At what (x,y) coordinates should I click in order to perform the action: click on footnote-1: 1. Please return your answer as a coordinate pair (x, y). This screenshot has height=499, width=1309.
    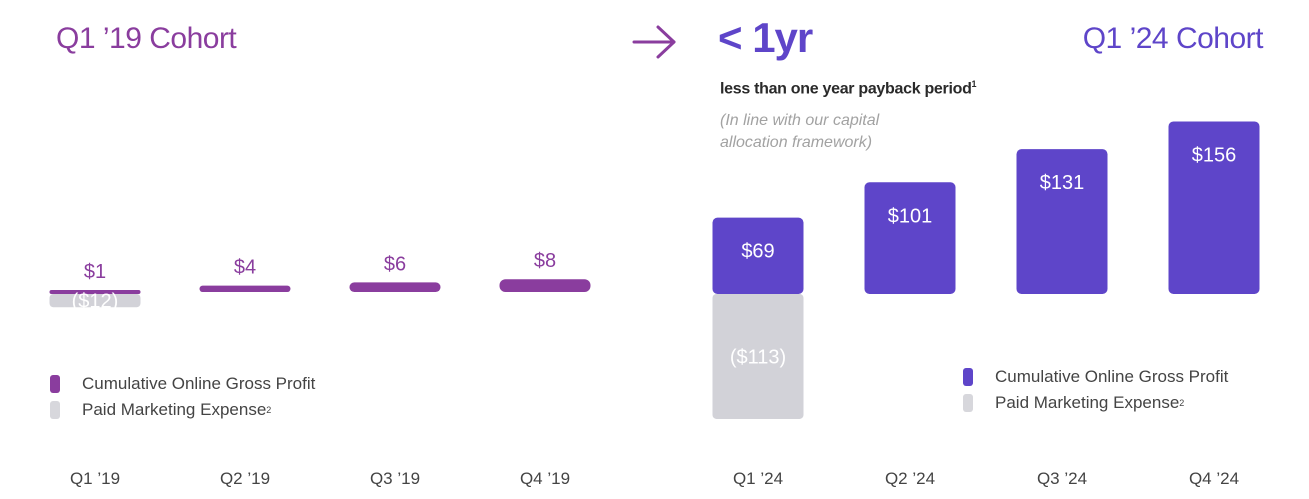
    Looking at the image, I should click on (974, 84).